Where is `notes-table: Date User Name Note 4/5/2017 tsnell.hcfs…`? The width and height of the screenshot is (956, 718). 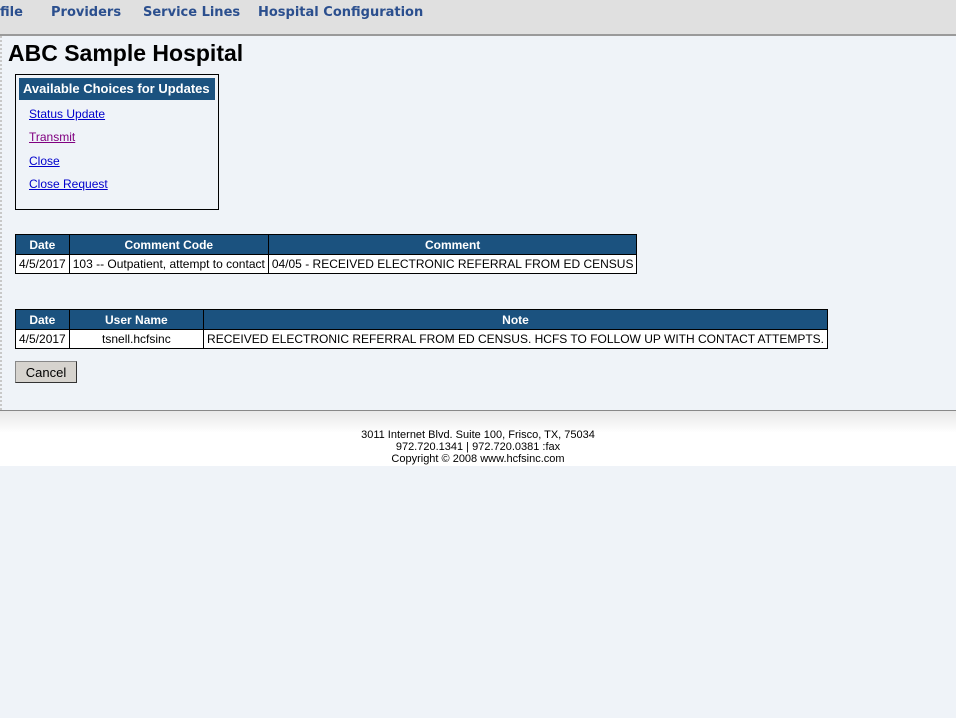 notes-table: Date User Name Note 4/5/2017 tsnell.hcfs… is located at coordinates (421, 329).